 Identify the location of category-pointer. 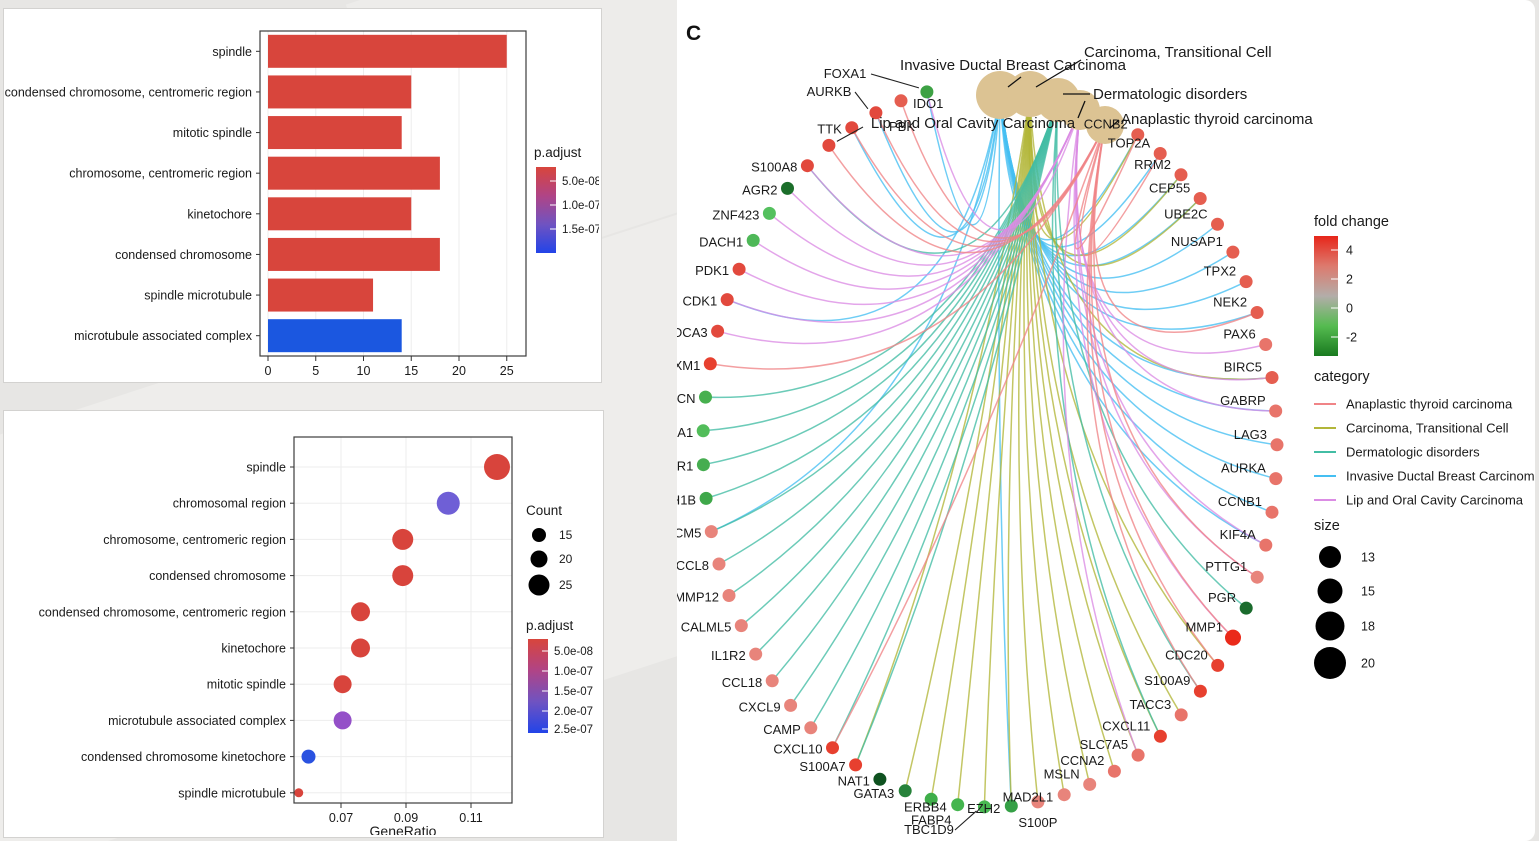
(1014, 82).